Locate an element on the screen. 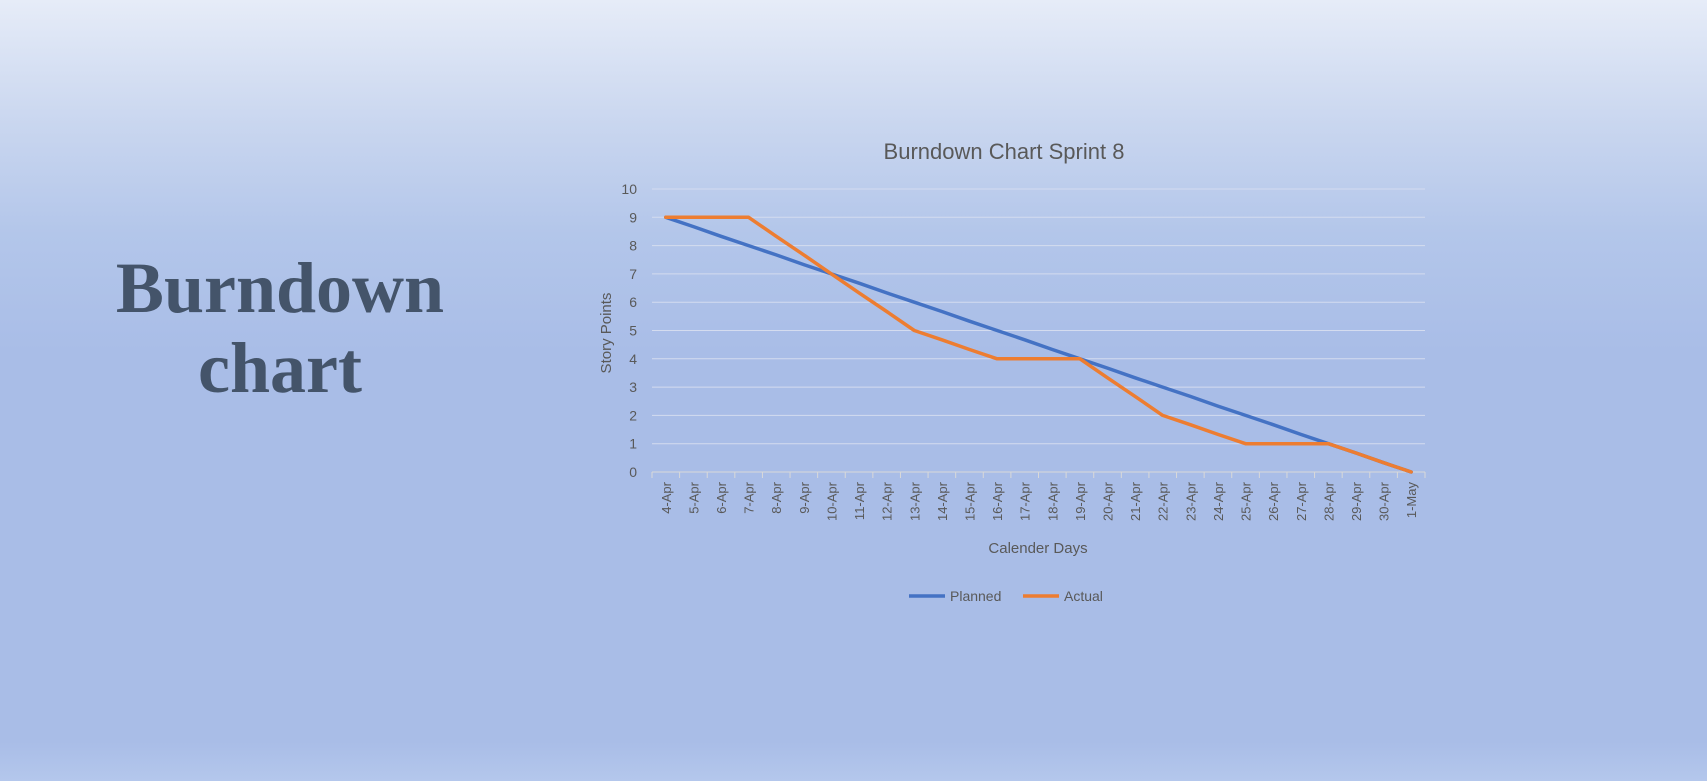  series-line-planned is located at coordinates (1038, 344).